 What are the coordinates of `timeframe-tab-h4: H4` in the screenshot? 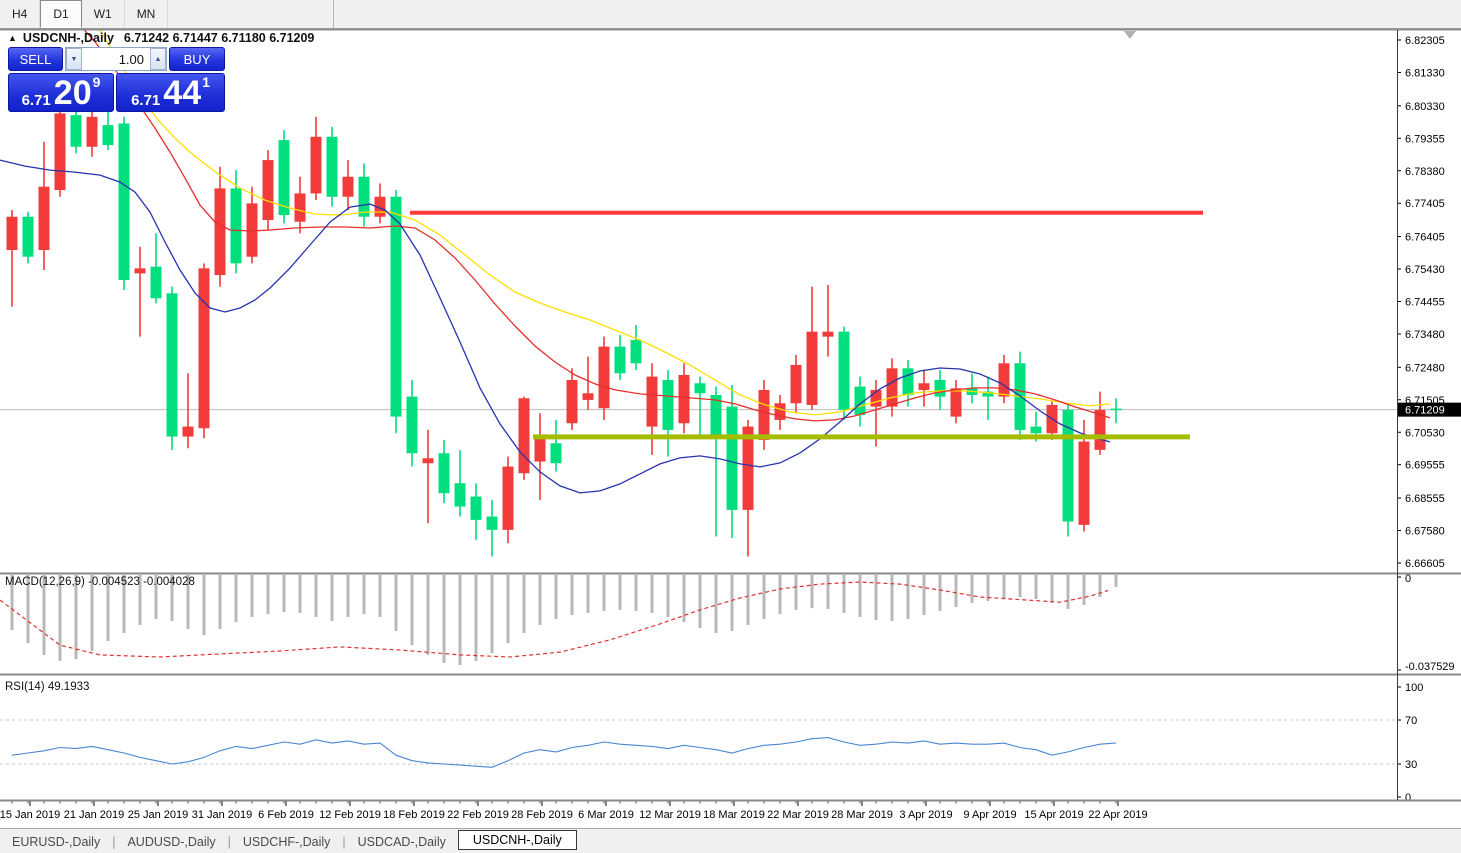 It's located at (20, 14).